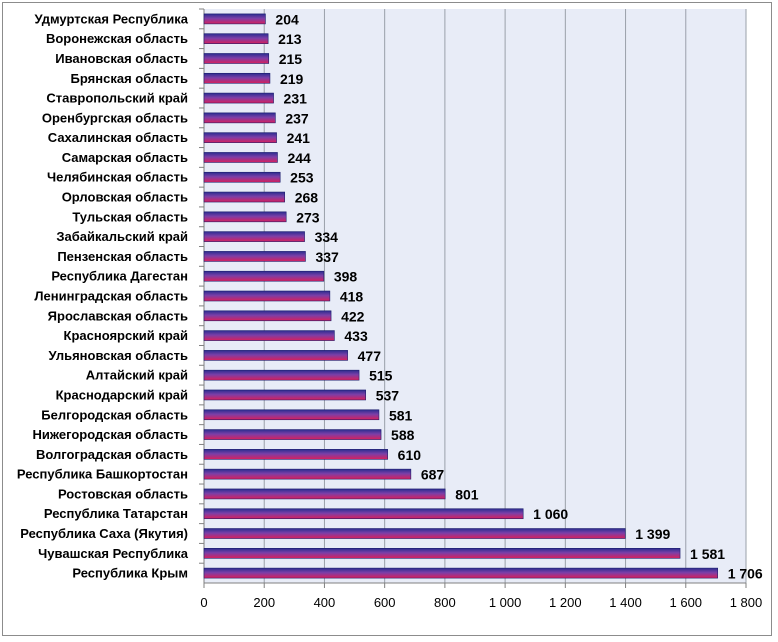  What do you see at coordinates (126, 335) in the screenshot?
I see `category-label: Красноярский край` at bounding box center [126, 335].